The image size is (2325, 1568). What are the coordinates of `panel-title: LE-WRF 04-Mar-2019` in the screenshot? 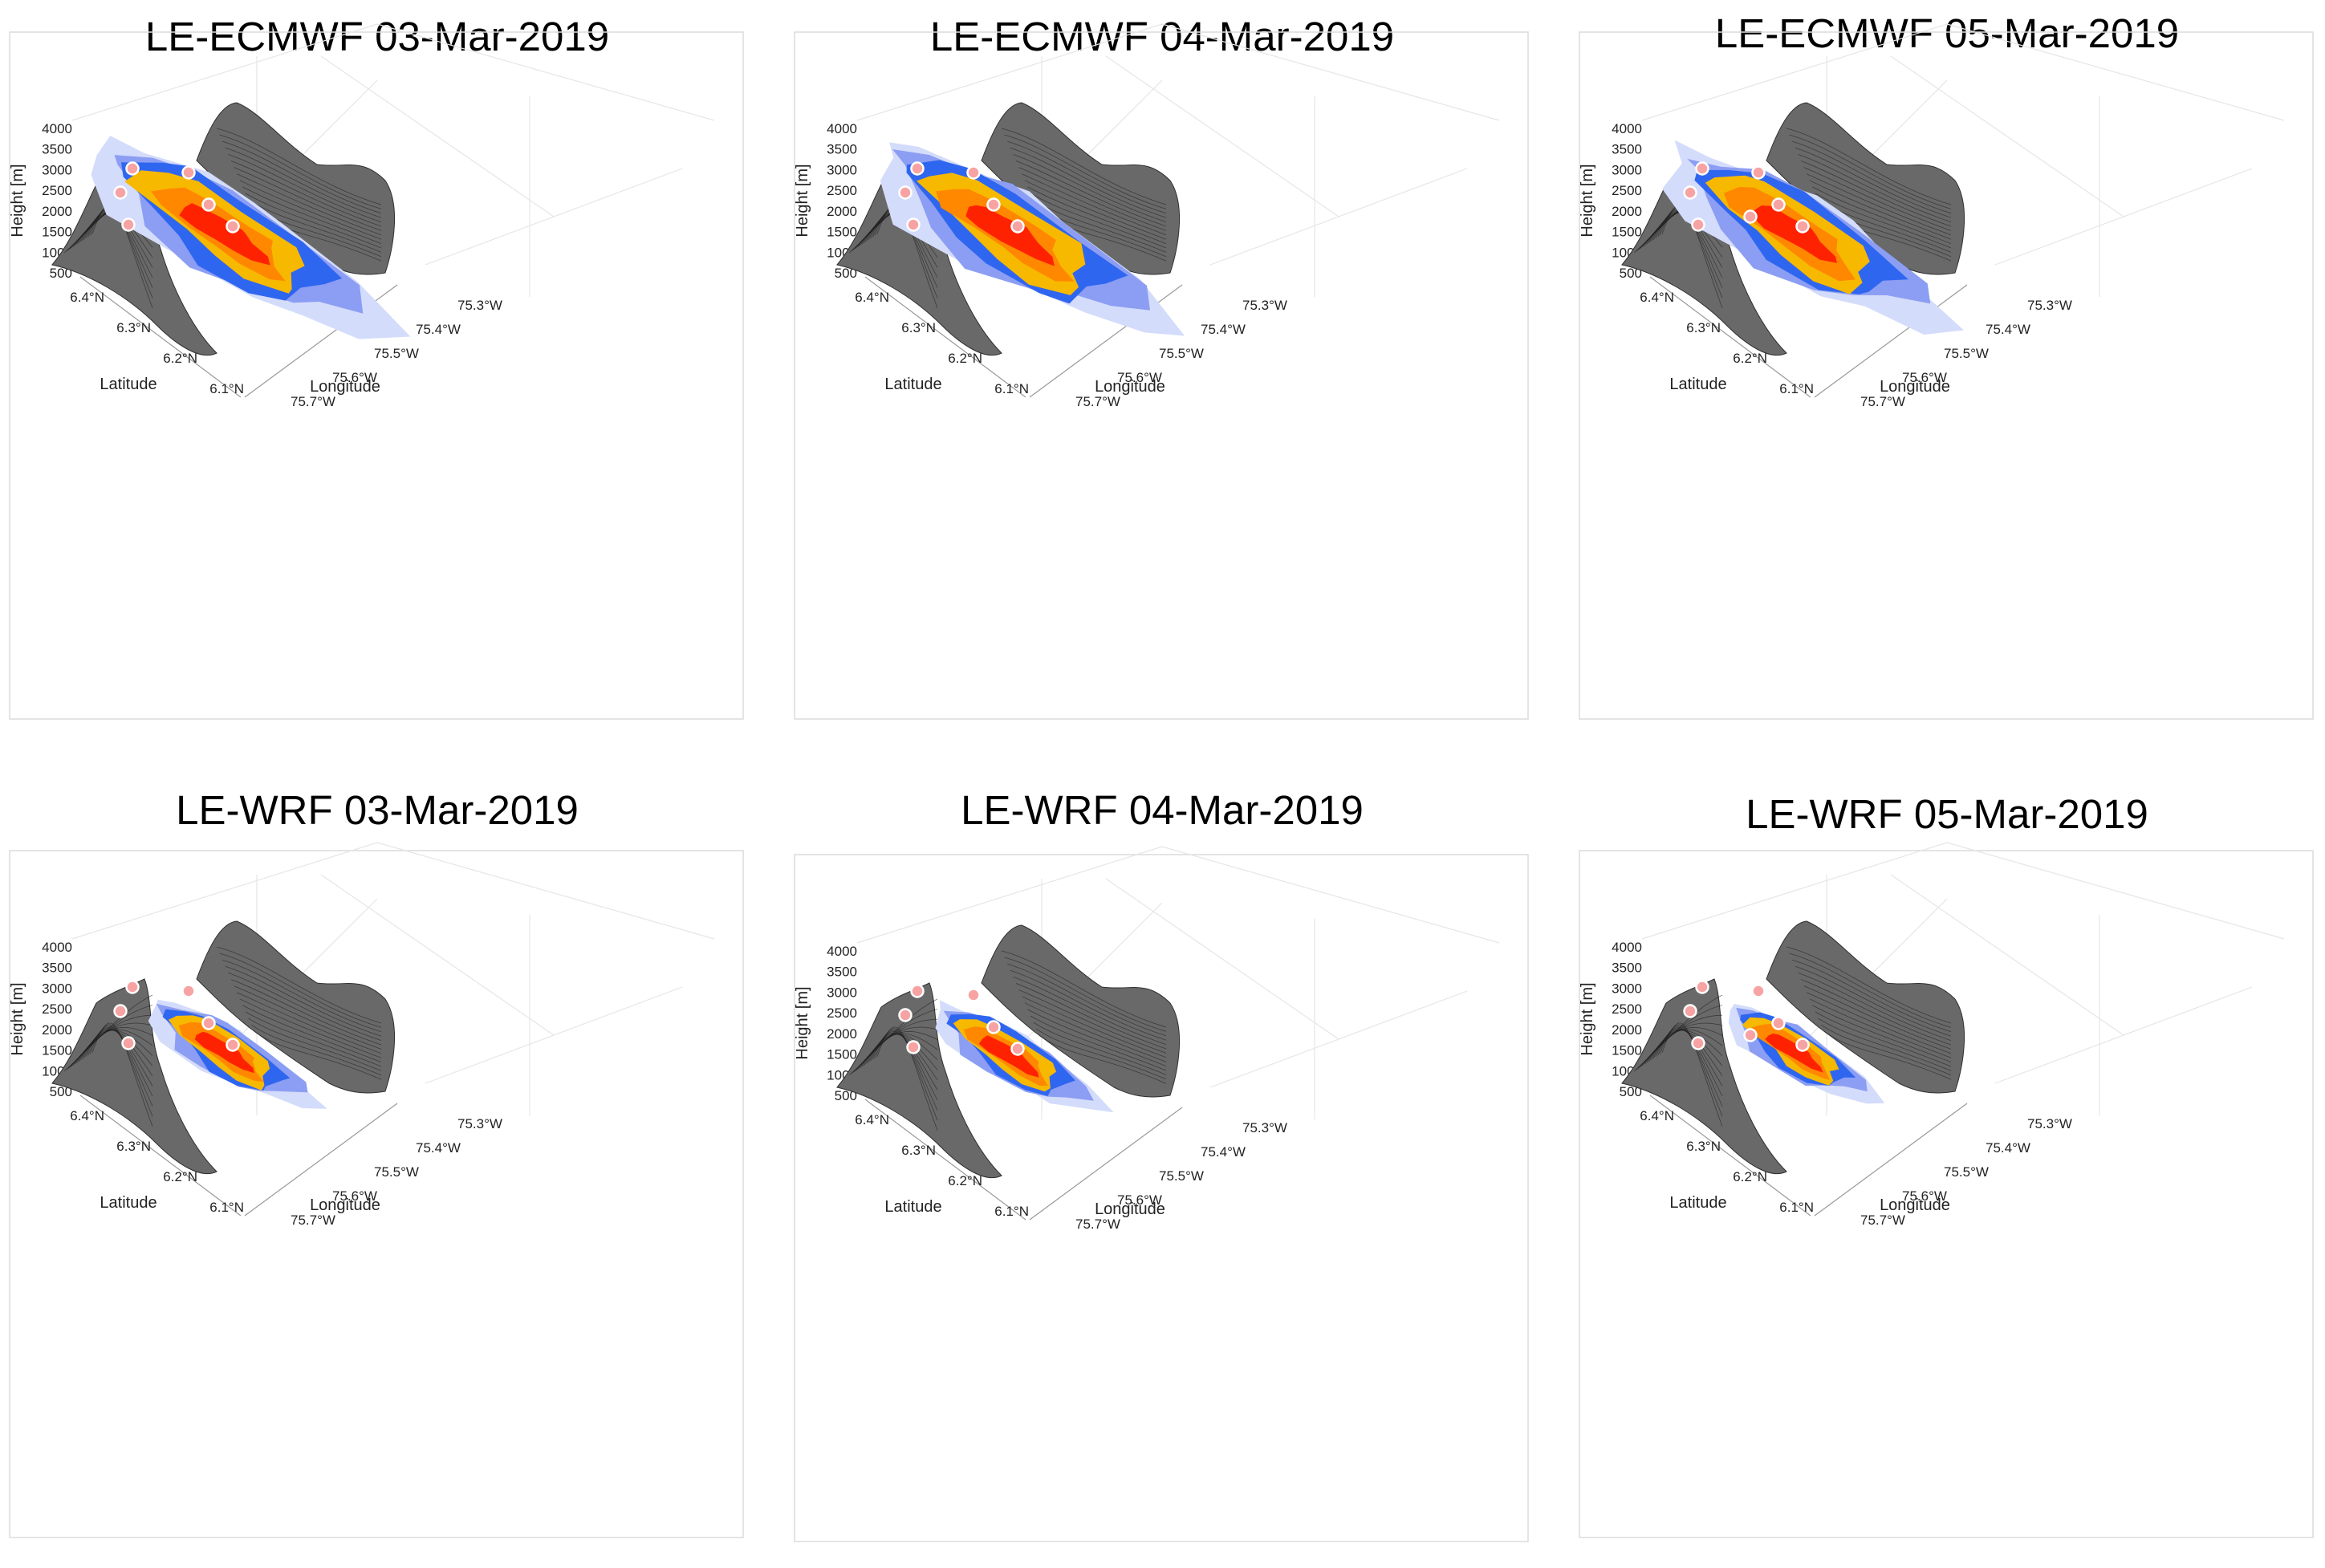 It's located at (1162, 810).